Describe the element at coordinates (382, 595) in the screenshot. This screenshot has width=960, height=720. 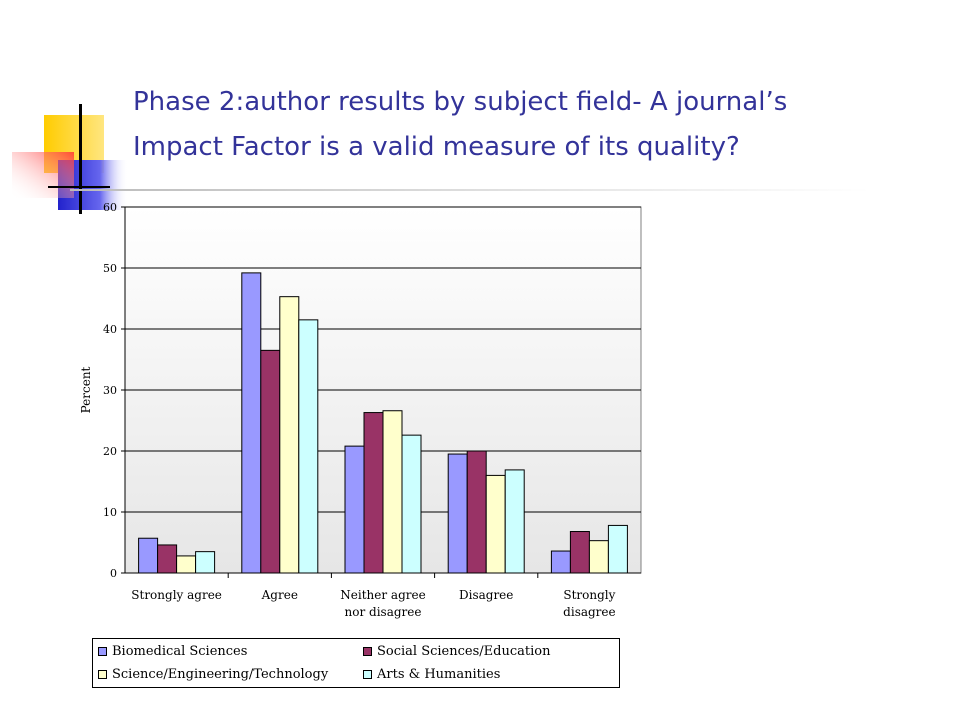
I see `x-tick-label: Neither agree` at that location.